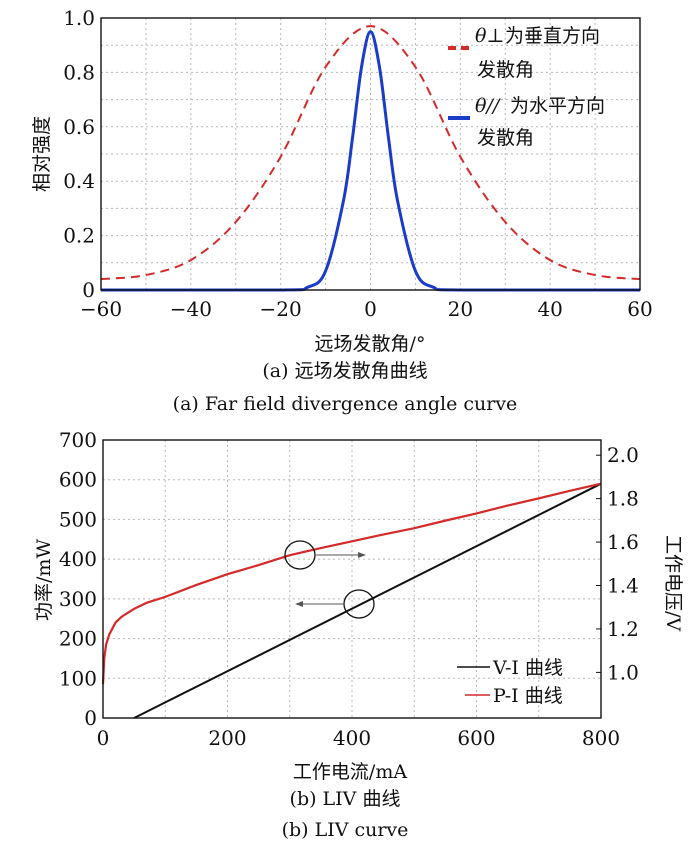  Describe the element at coordinates (329, 579) in the screenshot. I see `chart-b-annotations` at that location.